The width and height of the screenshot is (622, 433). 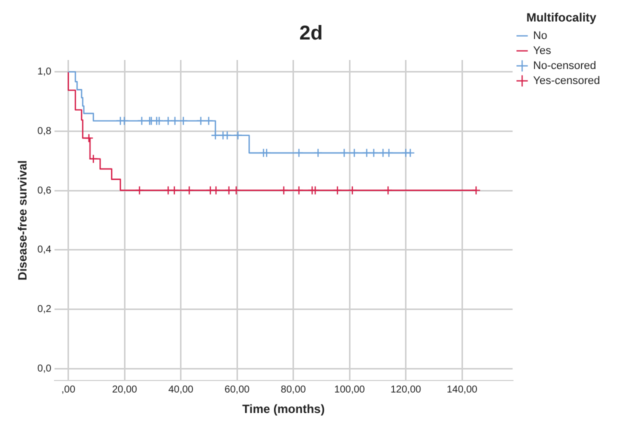 What do you see at coordinates (540, 36) in the screenshot?
I see `legend-label: No` at bounding box center [540, 36].